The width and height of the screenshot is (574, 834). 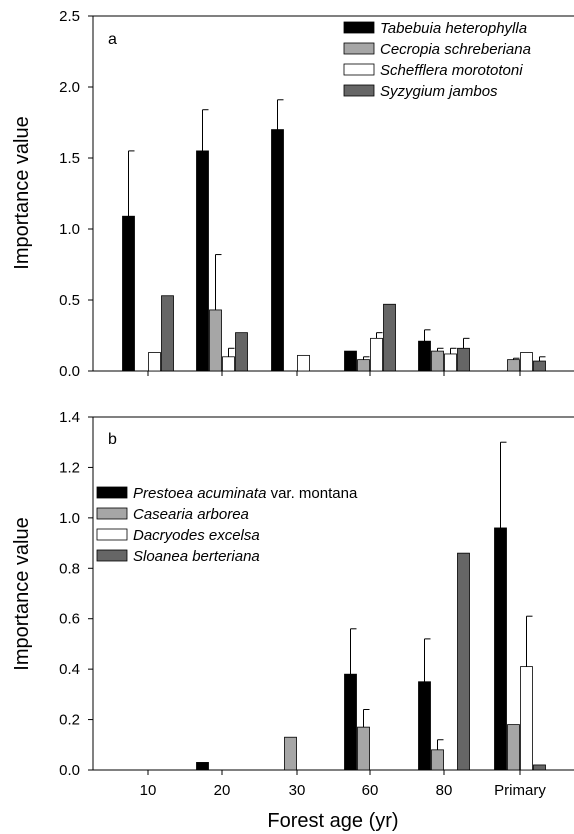 What do you see at coordinates (370, 790) in the screenshot?
I see `x-tick-label: 60` at bounding box center [370, 790].